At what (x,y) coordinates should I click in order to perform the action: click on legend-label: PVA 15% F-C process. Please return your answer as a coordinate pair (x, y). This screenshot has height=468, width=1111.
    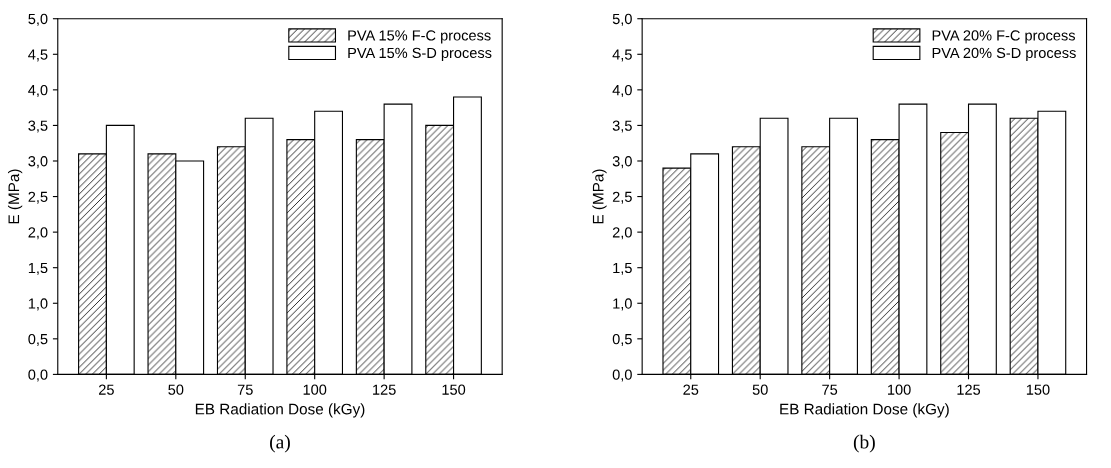
    Looking at the image, I should click on (419, 37).